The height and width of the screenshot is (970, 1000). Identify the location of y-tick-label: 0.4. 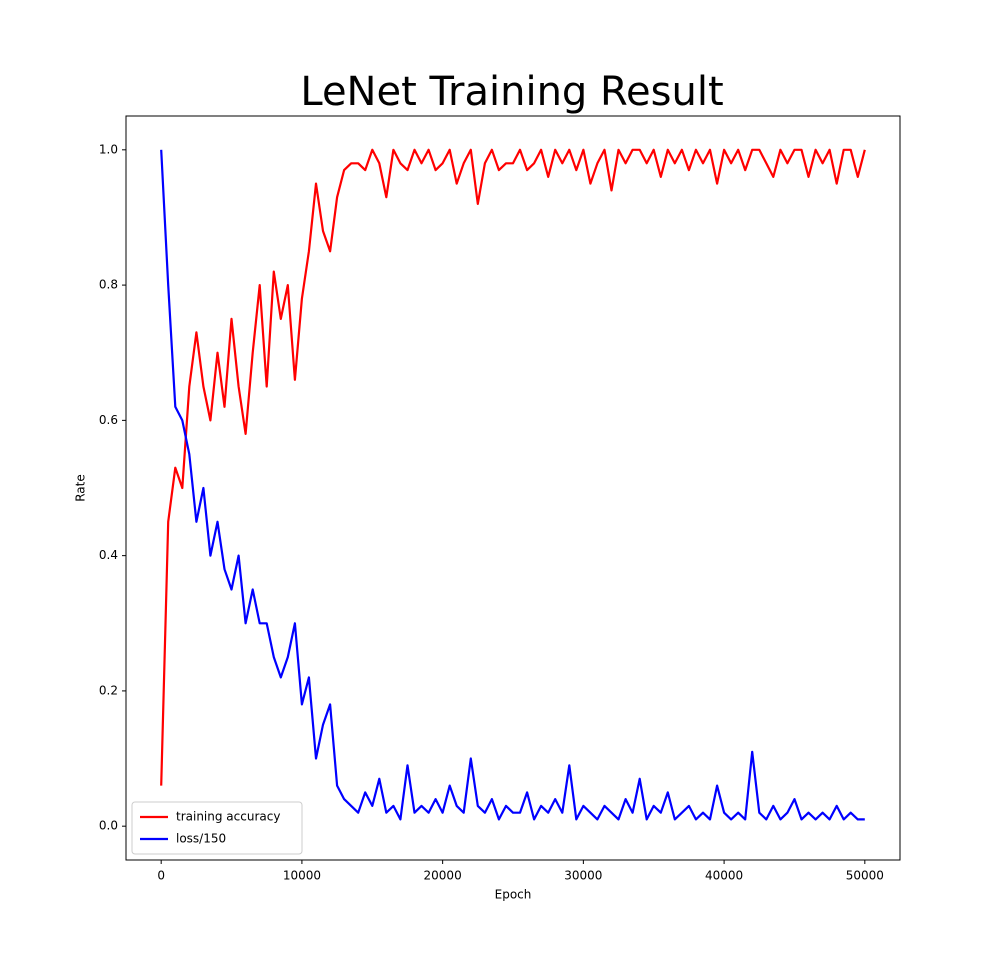
(108, 555).